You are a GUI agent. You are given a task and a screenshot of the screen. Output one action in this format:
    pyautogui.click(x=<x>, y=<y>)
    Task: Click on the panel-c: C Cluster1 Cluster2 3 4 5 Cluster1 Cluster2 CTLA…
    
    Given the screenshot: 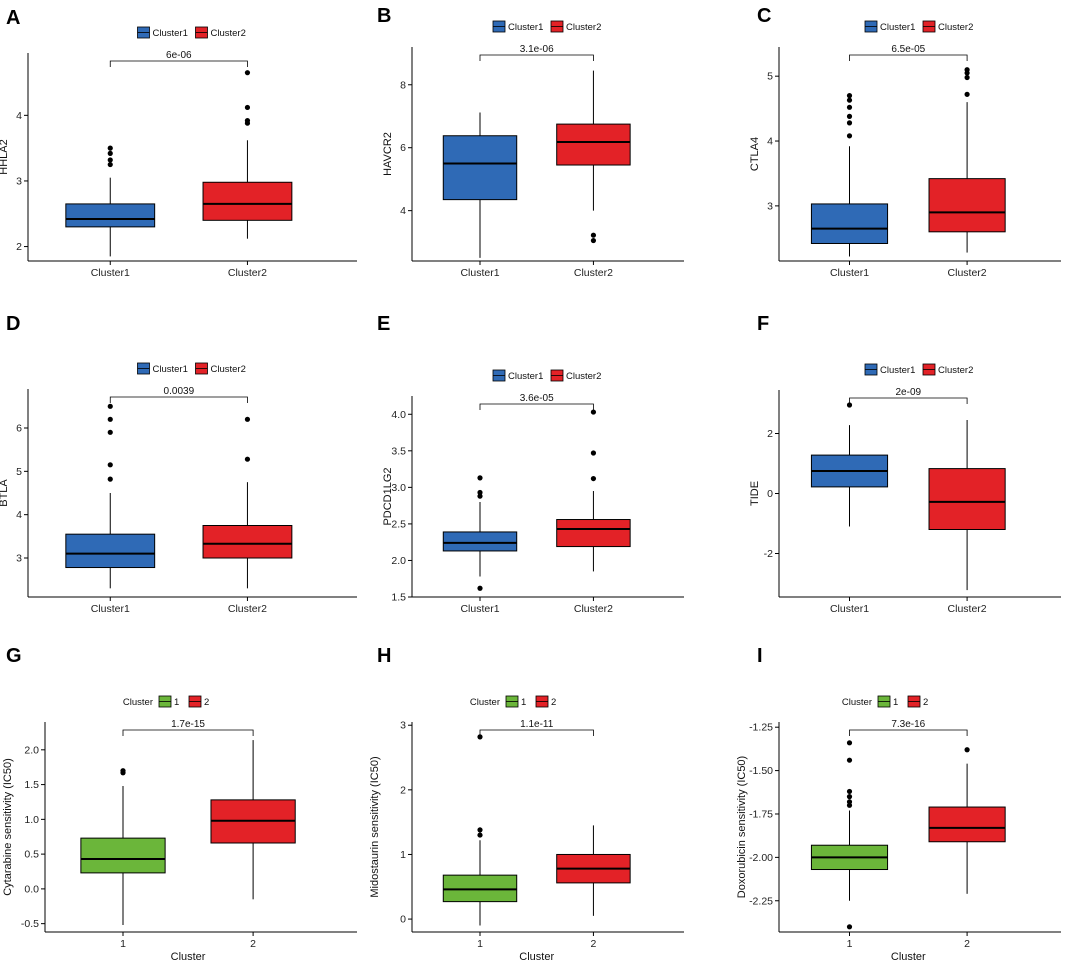 What is the action you would take?
    pyautogui.click(x=905, y=142)
    